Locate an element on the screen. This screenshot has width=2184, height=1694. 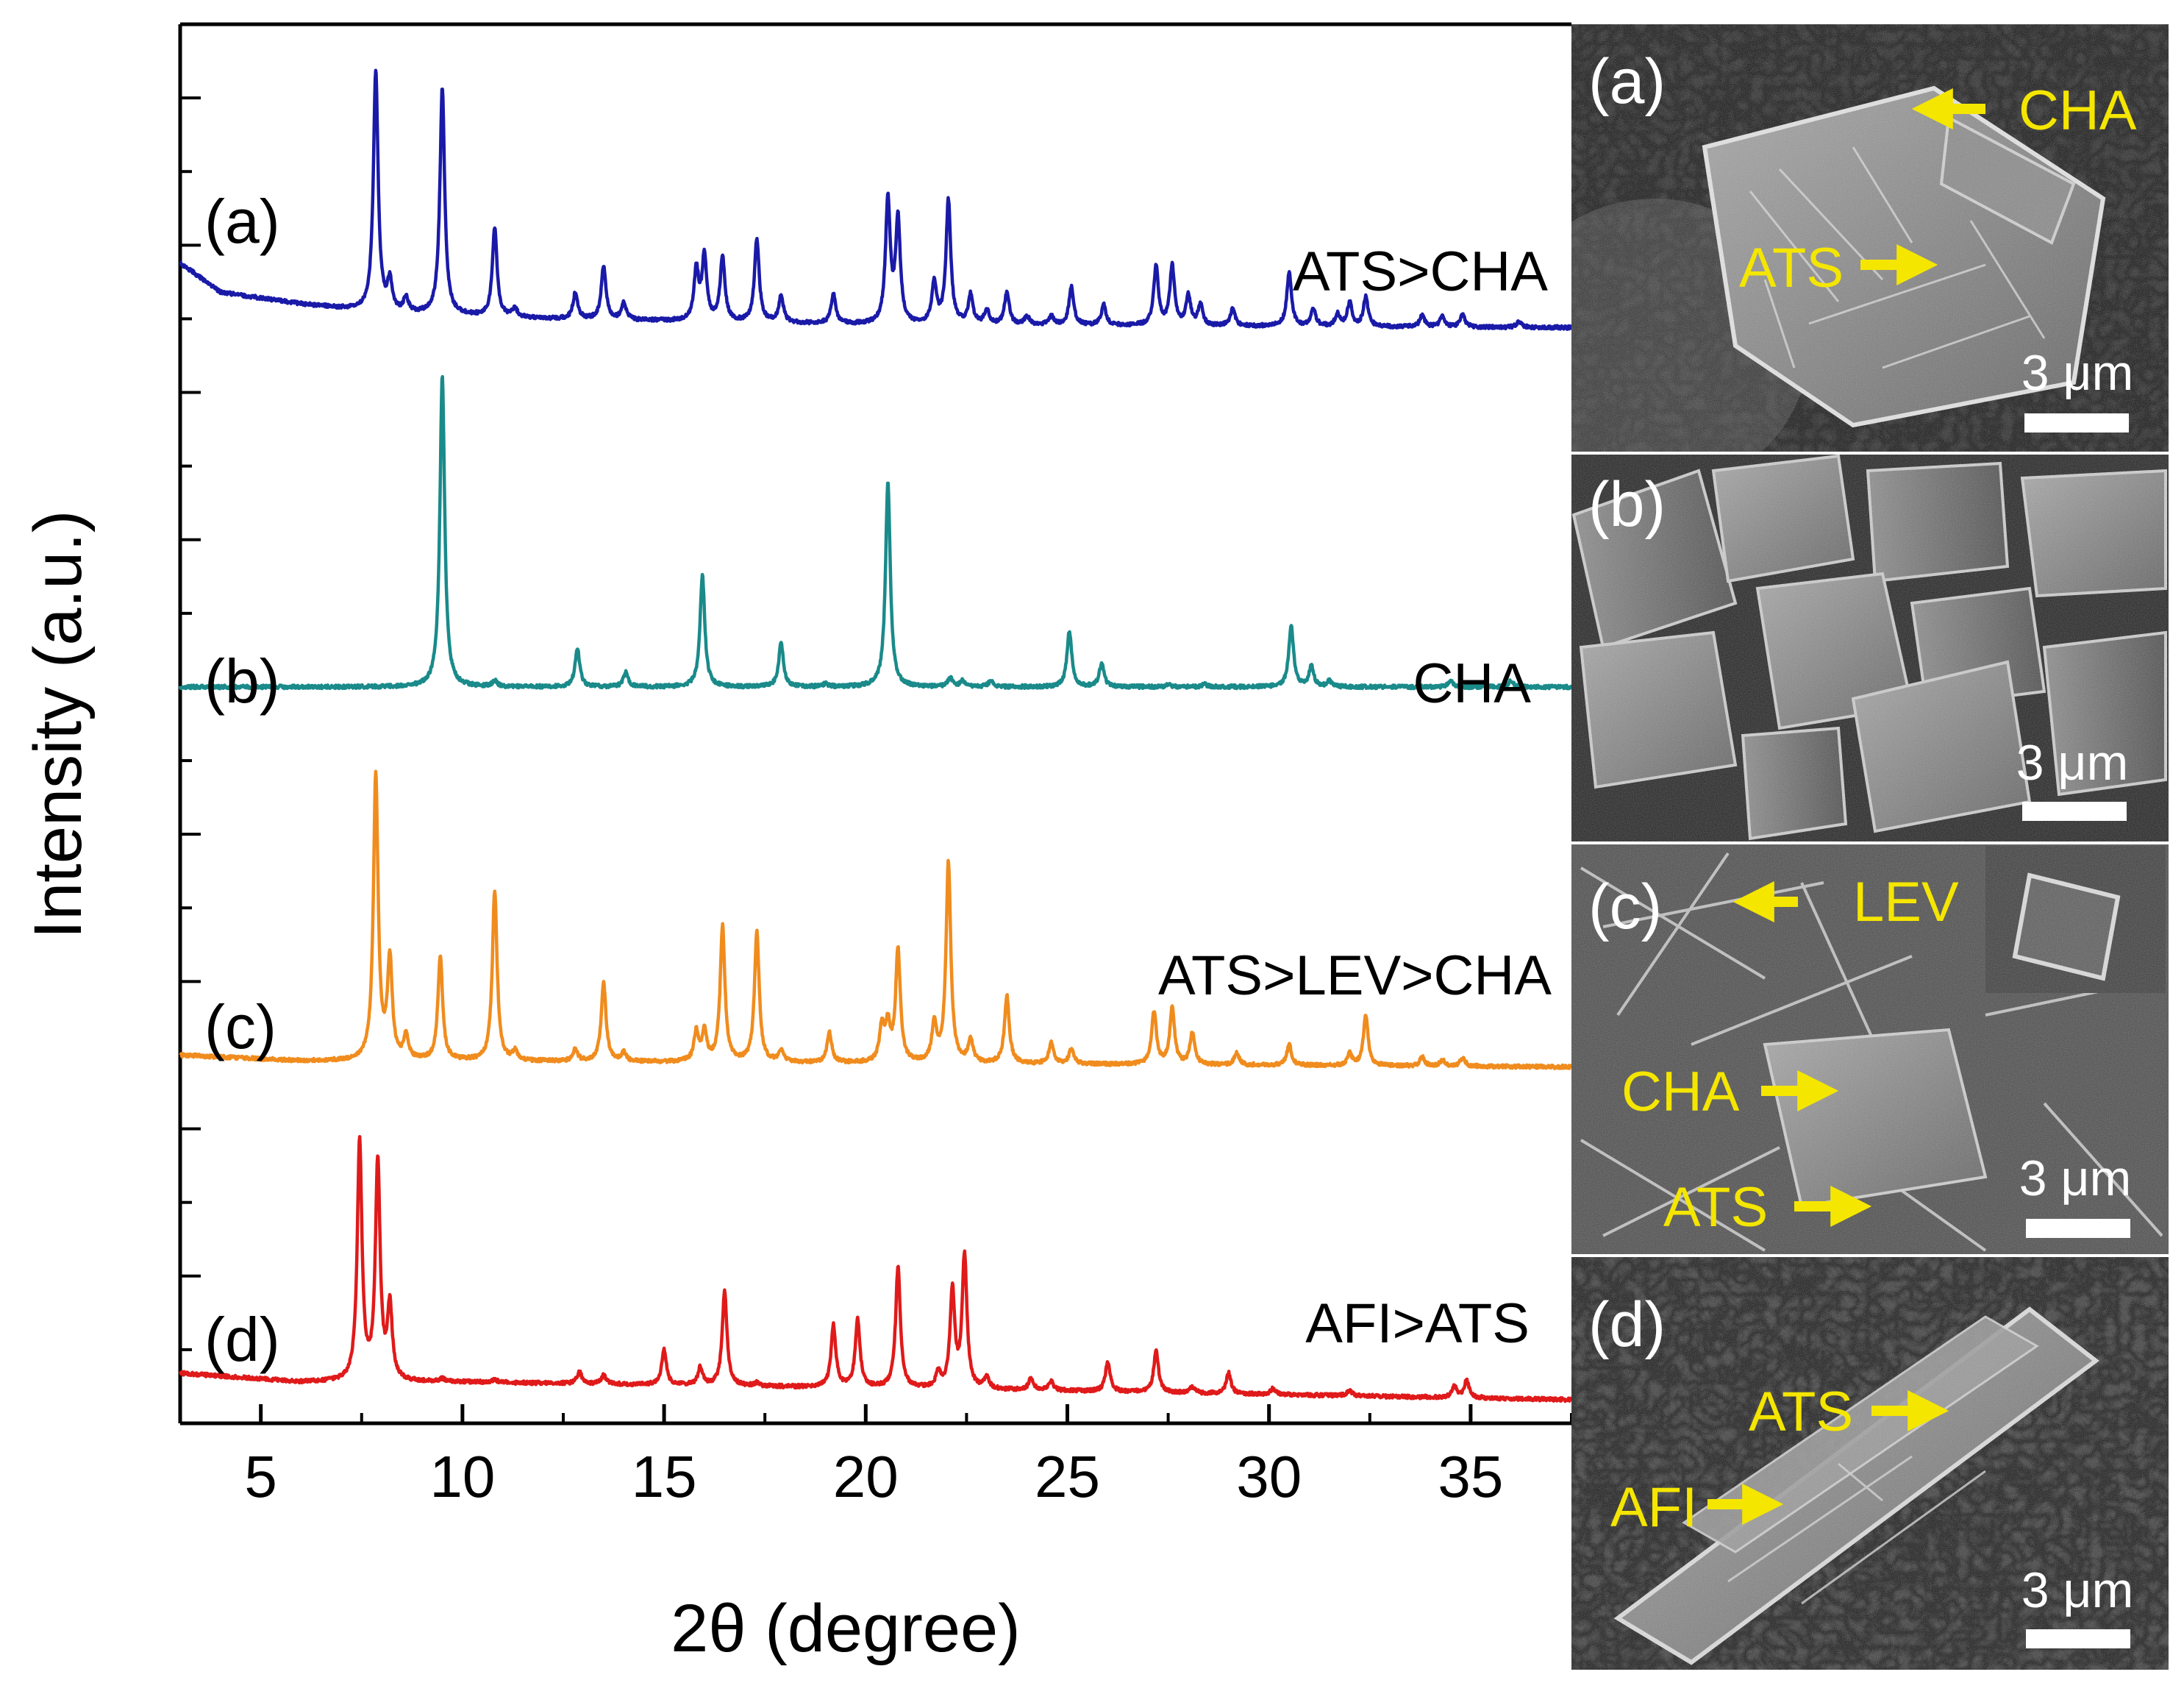
series-a-label: ATS>CHA is located at coordinates (1420, 272).